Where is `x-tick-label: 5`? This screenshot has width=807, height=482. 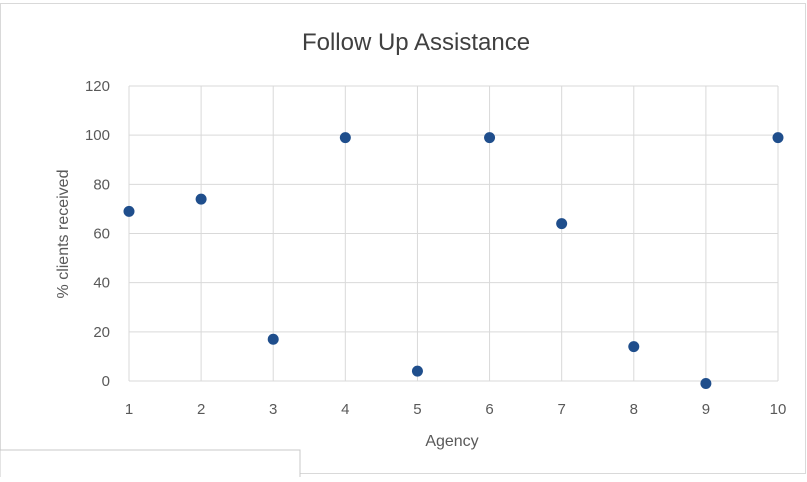 x-tick-label: 5 is located at coordinates (417, 409).